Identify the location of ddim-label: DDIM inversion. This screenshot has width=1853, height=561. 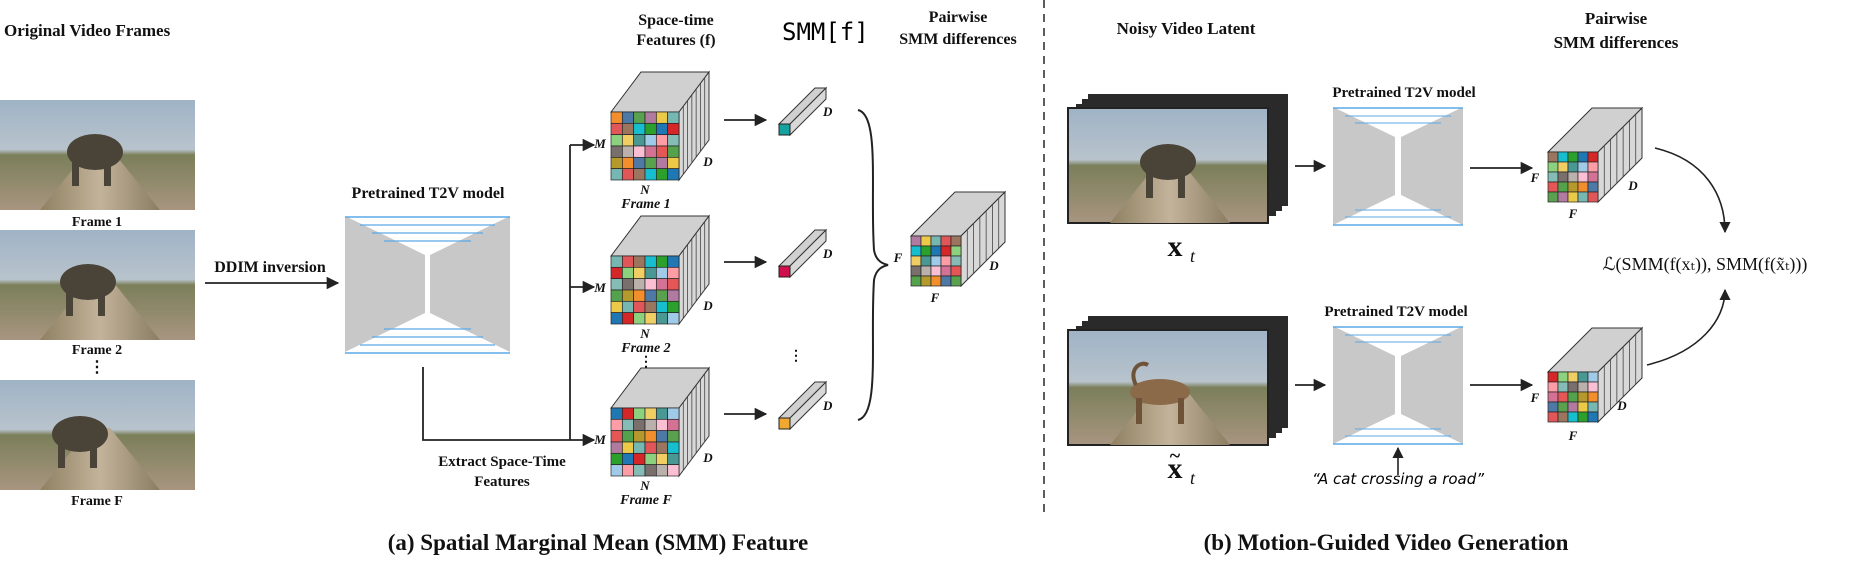
(270, 267).